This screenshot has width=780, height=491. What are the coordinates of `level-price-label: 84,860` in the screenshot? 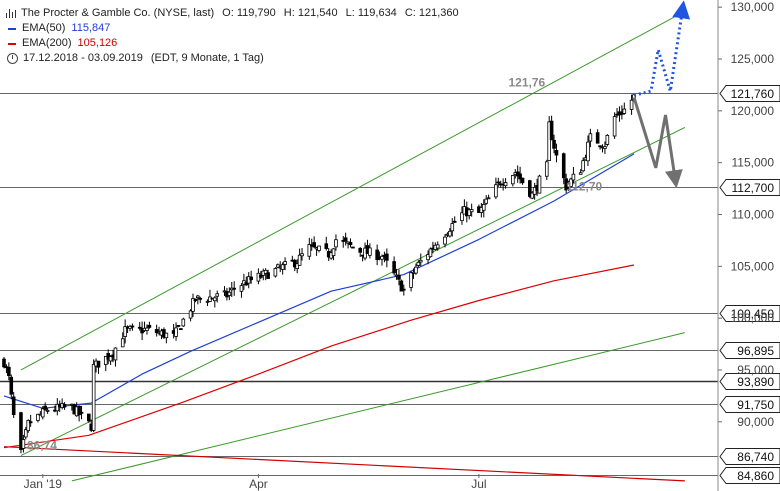 It's located at (755, 476).